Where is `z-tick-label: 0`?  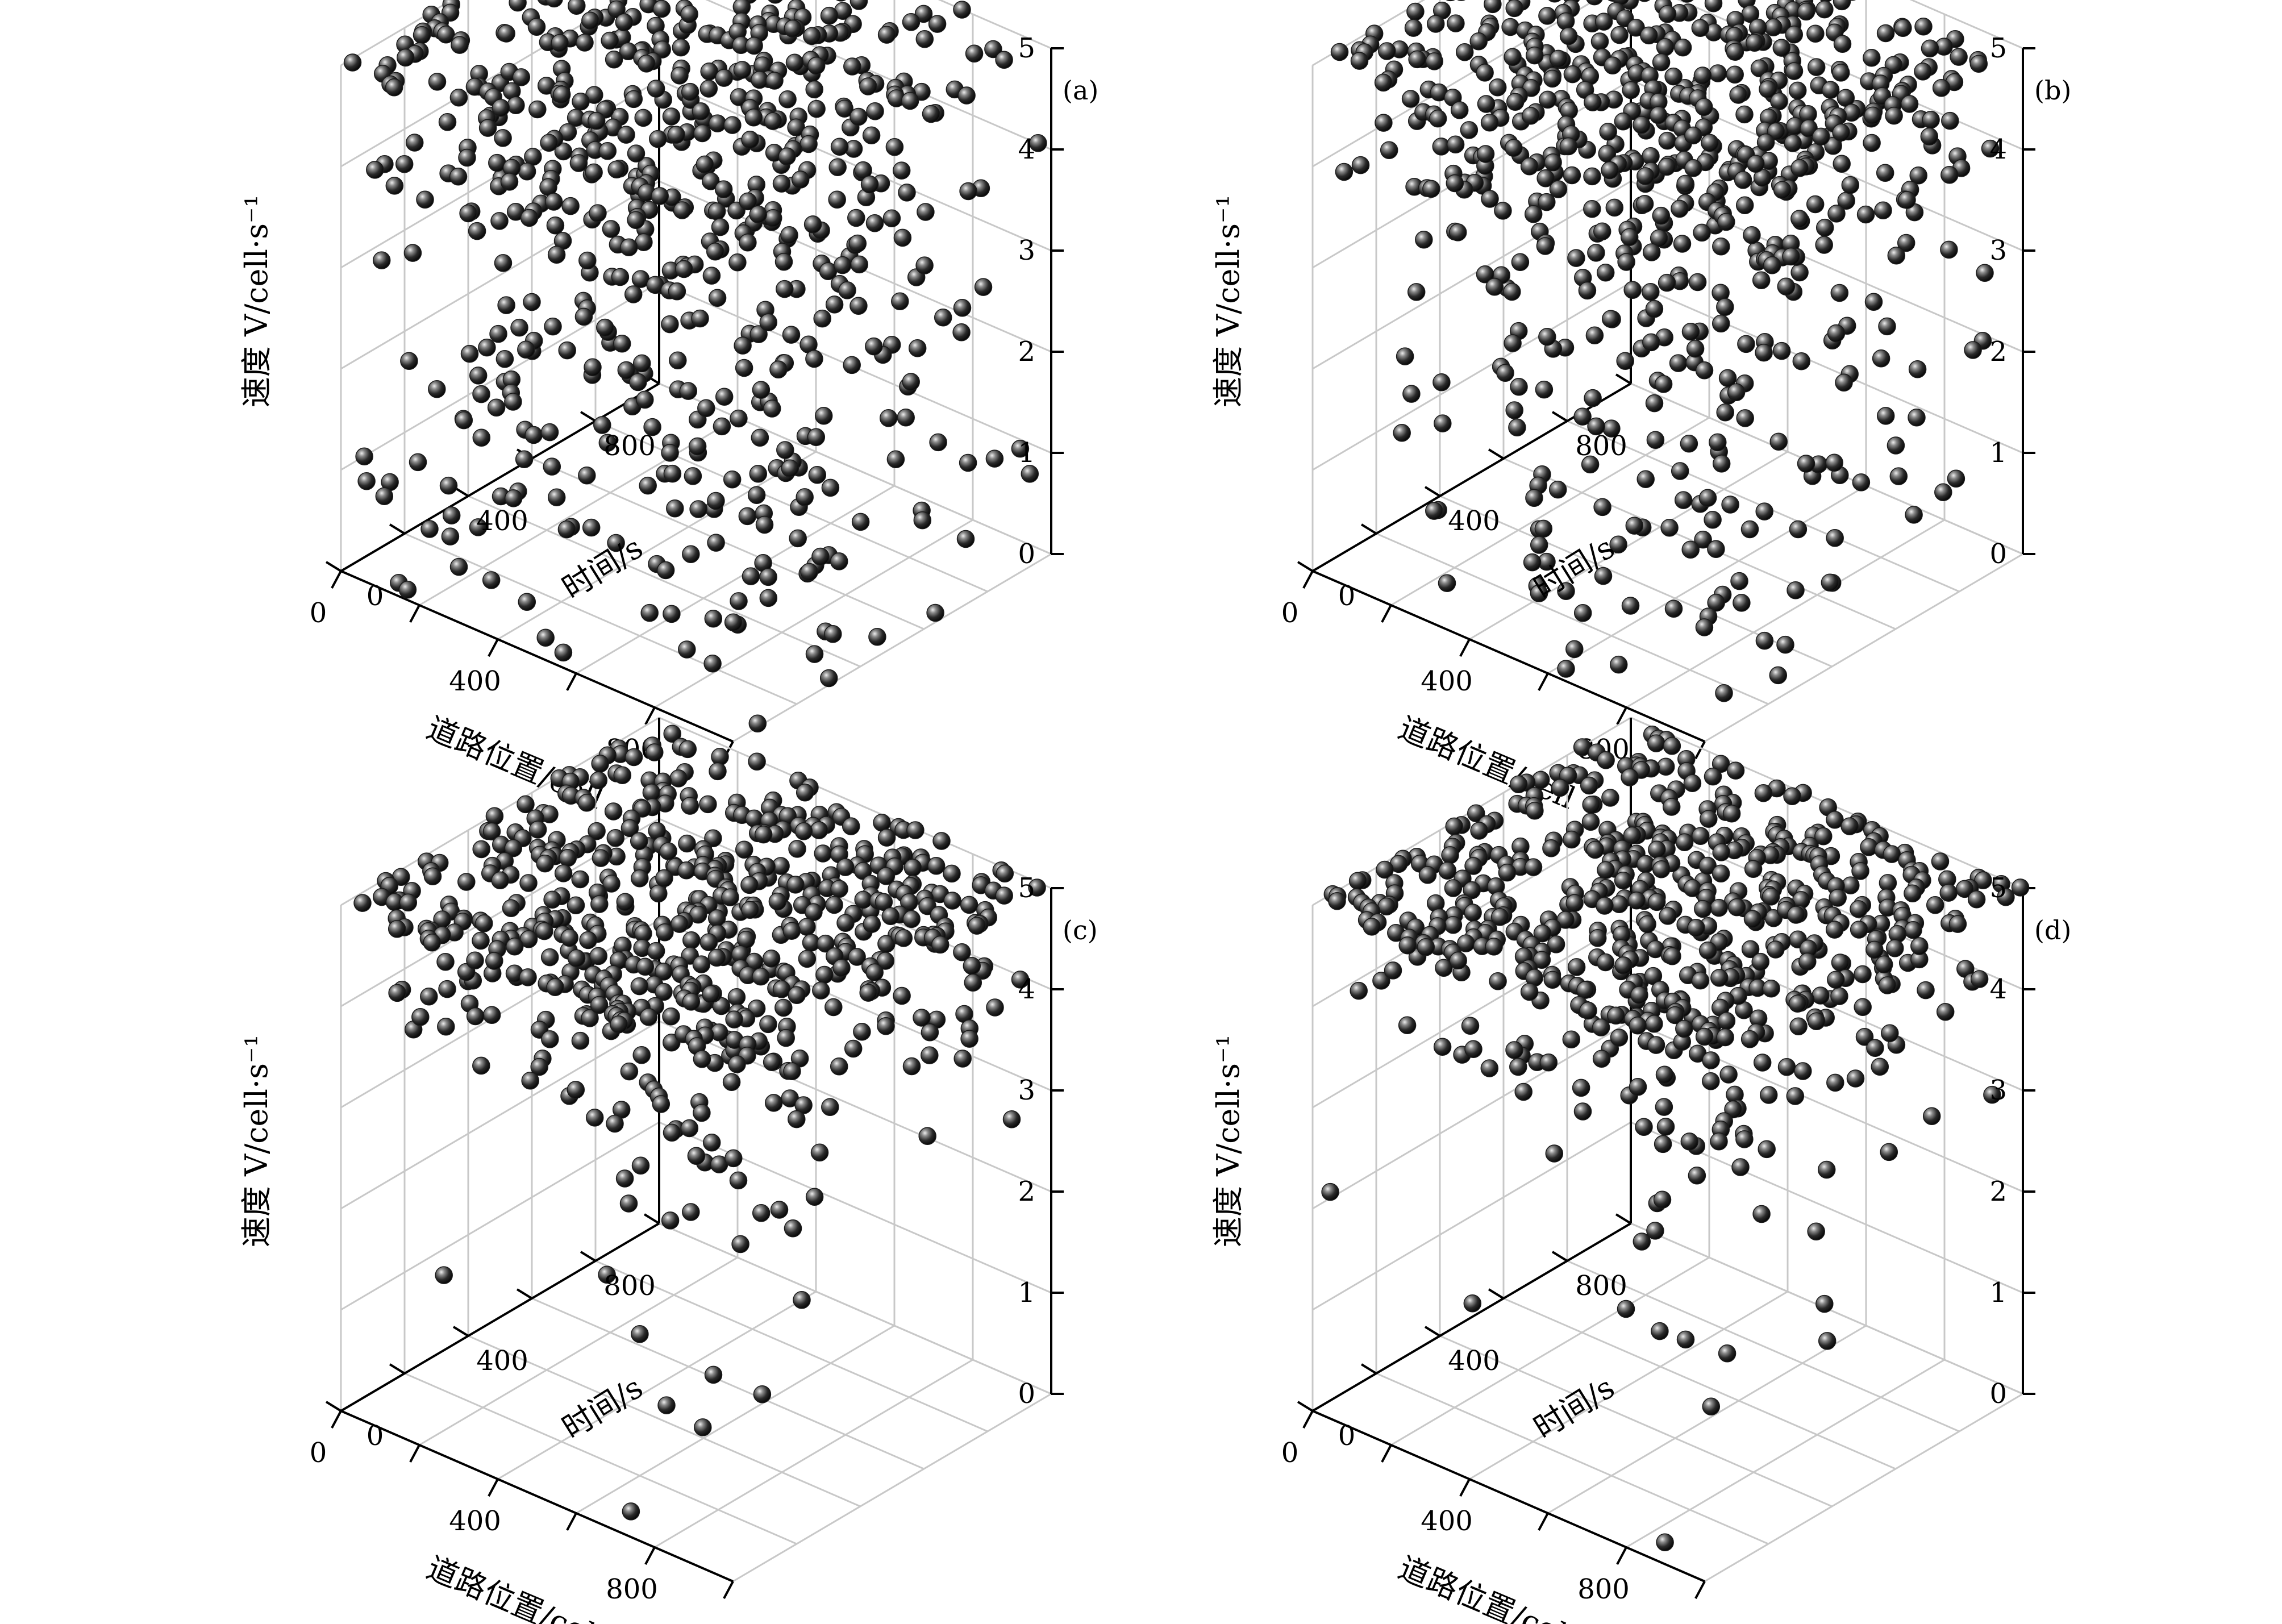 z-tick-label: 0 is located at coordinates (1026, 1394).